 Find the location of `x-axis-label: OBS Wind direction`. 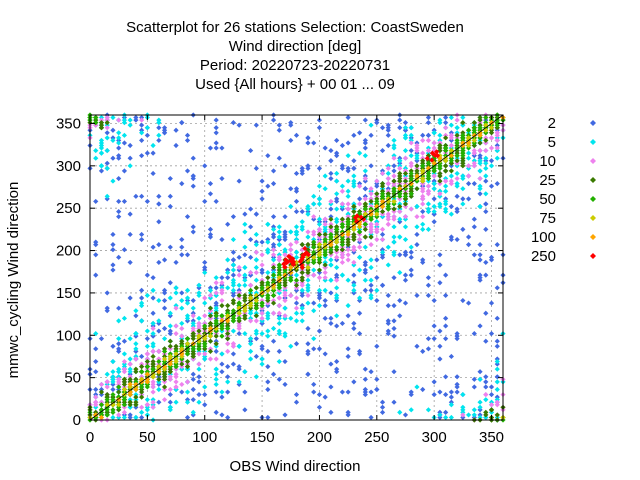

x-axis-label: OBS Wind direction is located at coordinates (295, 466).